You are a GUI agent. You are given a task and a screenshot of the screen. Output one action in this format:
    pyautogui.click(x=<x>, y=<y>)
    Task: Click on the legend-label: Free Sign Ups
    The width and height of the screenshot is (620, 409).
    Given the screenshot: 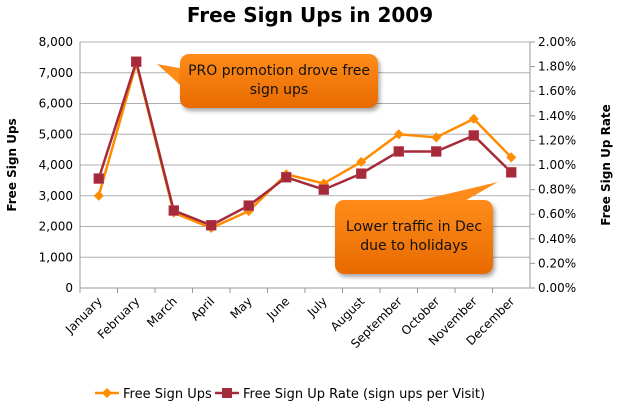 What is the action you would take?
    pyautogui.click(x=167, y=394)
    